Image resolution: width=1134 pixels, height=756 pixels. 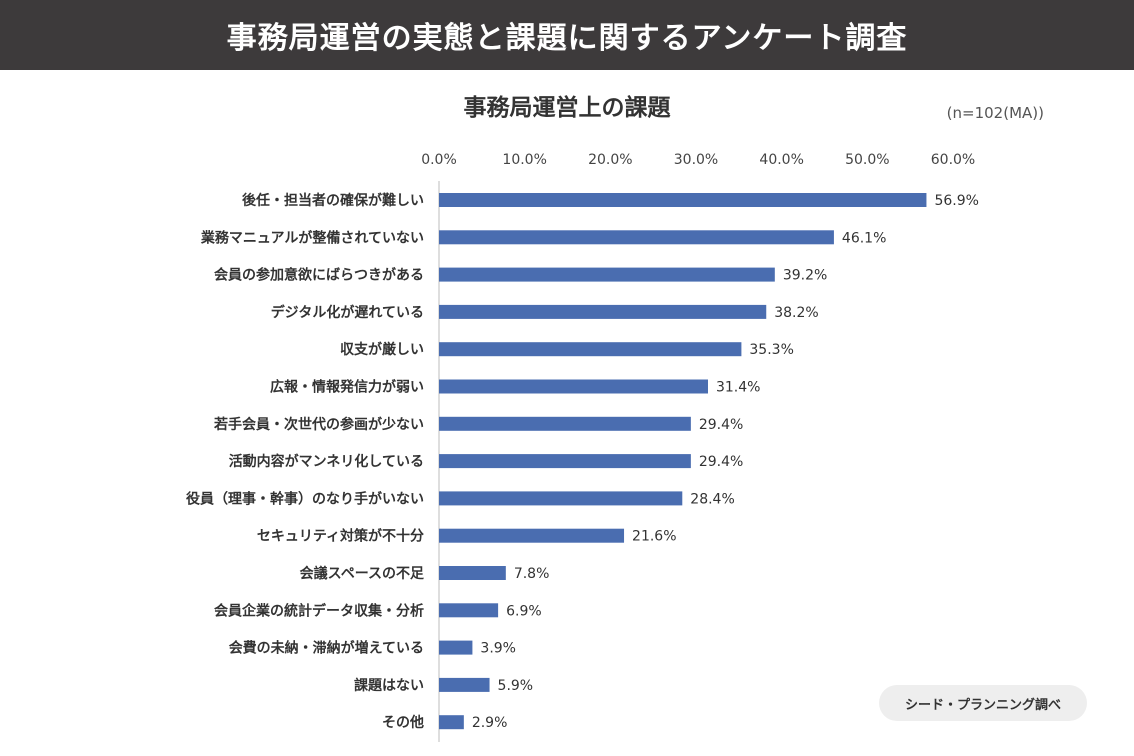 What do you see at coordinates (333, 200) in the screenshot?
I see `category-label: 後任・担当者の確保が難しい` at bounding box center [333, 200].